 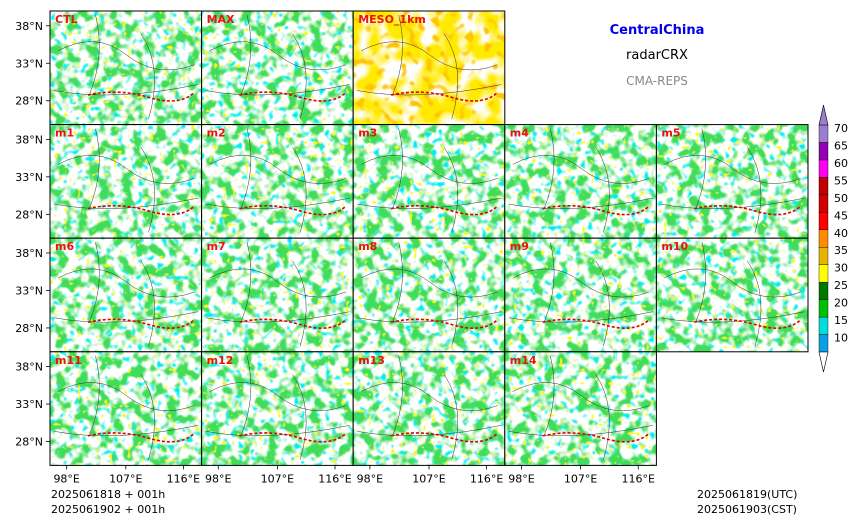 I want to click on colorbar-tick-label: 45, so click(x=841, y=215).